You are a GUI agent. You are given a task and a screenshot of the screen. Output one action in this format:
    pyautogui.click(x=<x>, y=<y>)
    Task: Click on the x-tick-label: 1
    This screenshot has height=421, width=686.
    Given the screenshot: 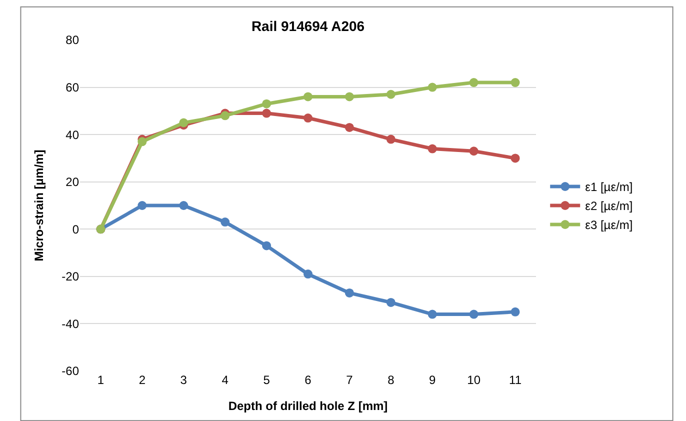 What is the action you would take?
    pyautogui.click(x=100, y=380)
    